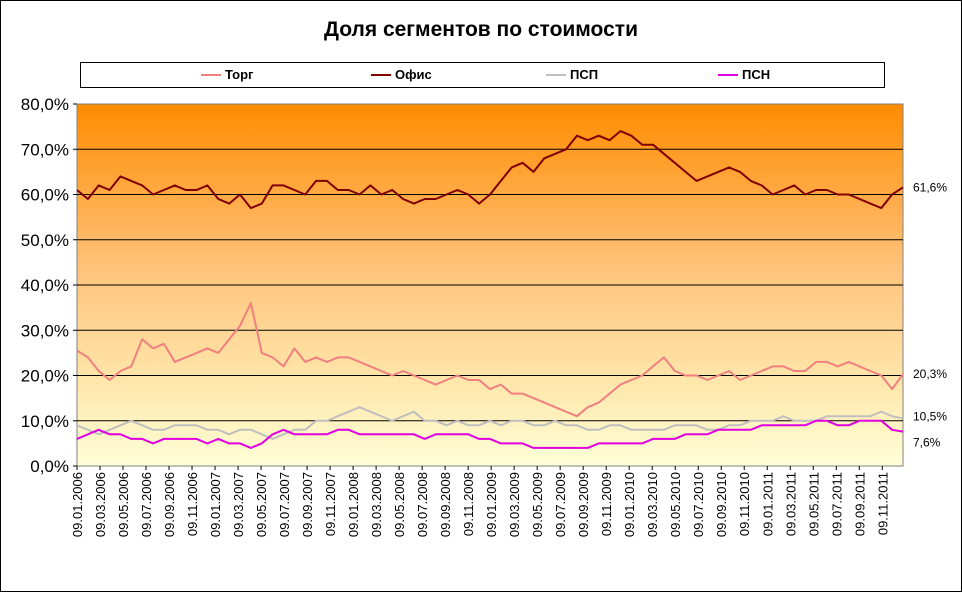 This screenshot has height=592, width=962. Describe the element at coordinates (399, 504) in the screenshot. I see `x-tick-label: 09.05.2008` at that location.